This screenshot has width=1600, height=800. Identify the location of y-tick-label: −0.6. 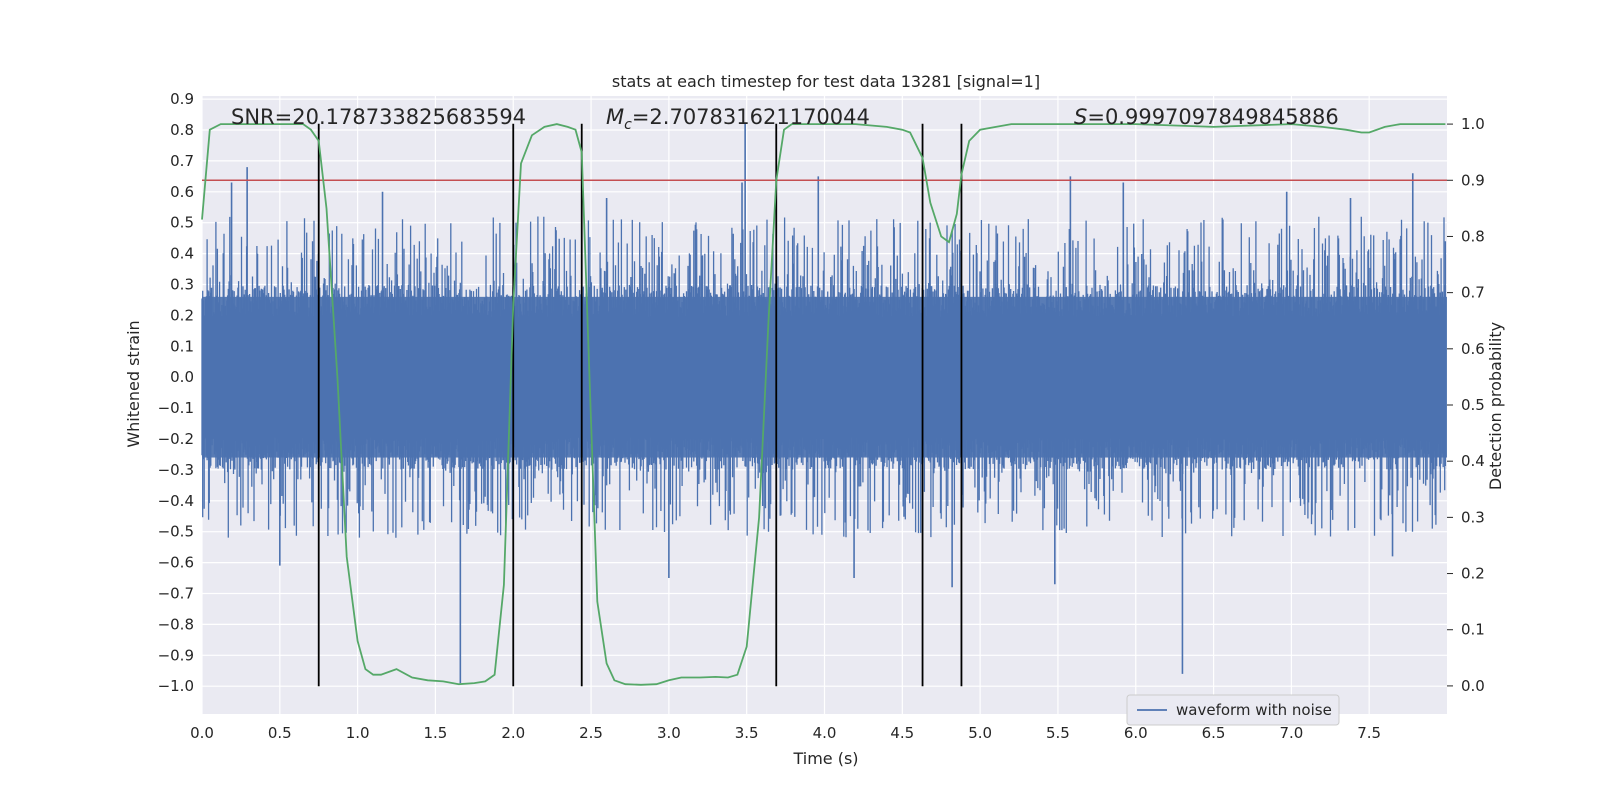
(176, 563).